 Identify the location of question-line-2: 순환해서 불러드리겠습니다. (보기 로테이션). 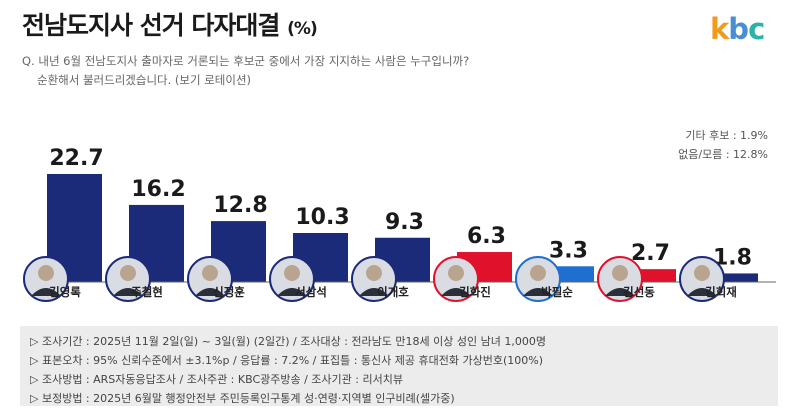
(144, 80).